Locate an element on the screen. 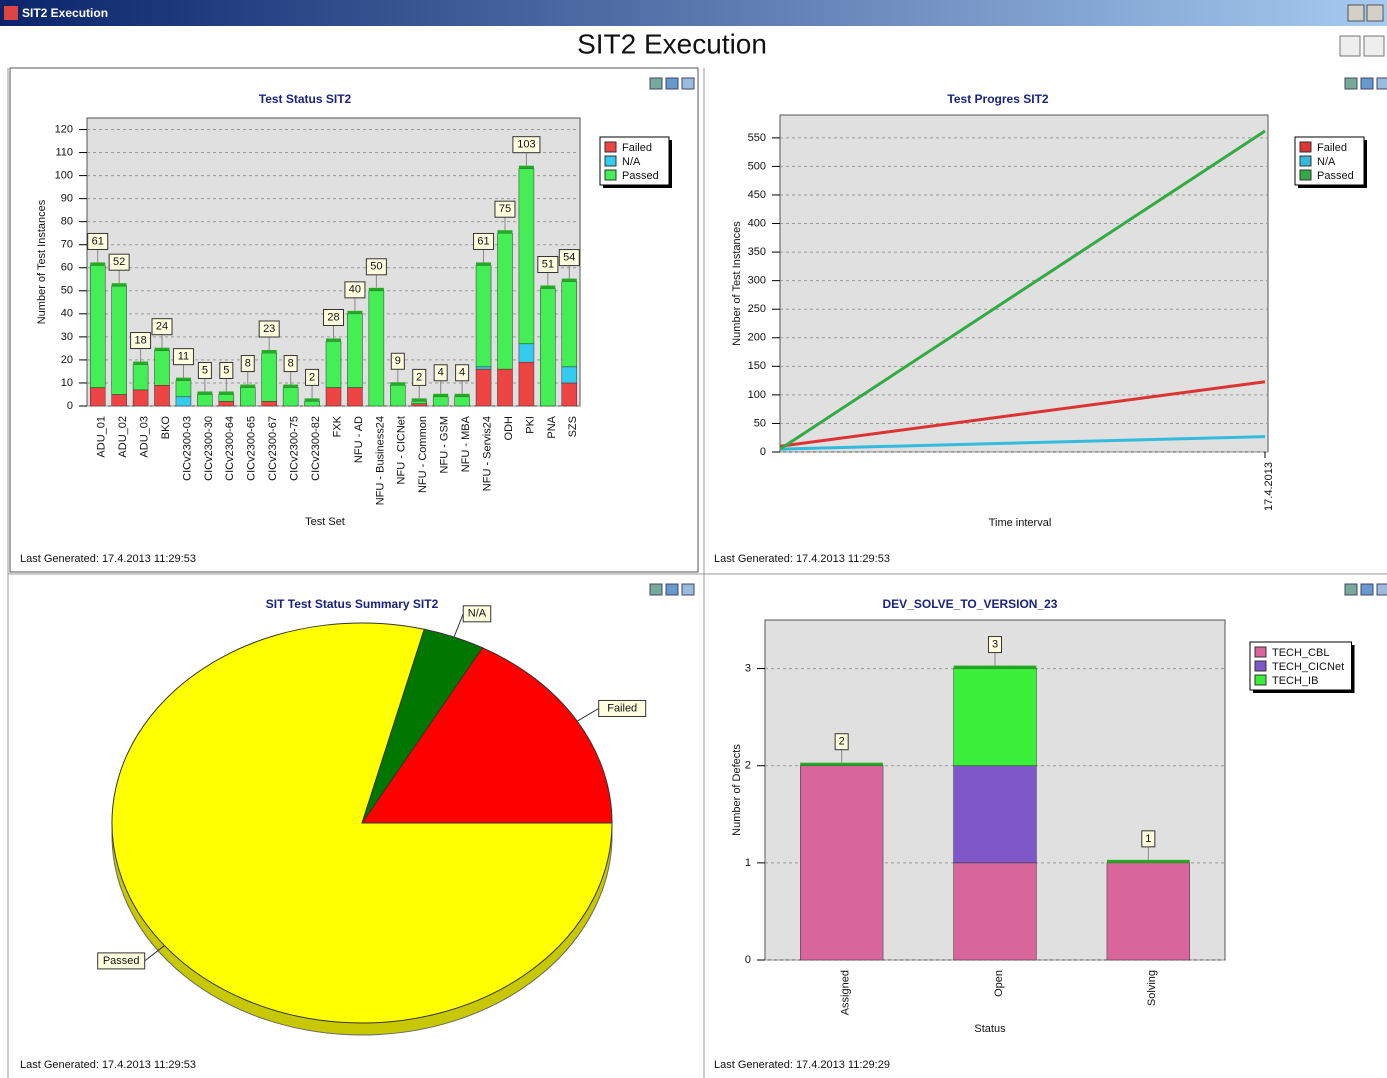 The height and width of the screenshot is (1078, 1387). pie-slice is located at coordinates (362, 823).